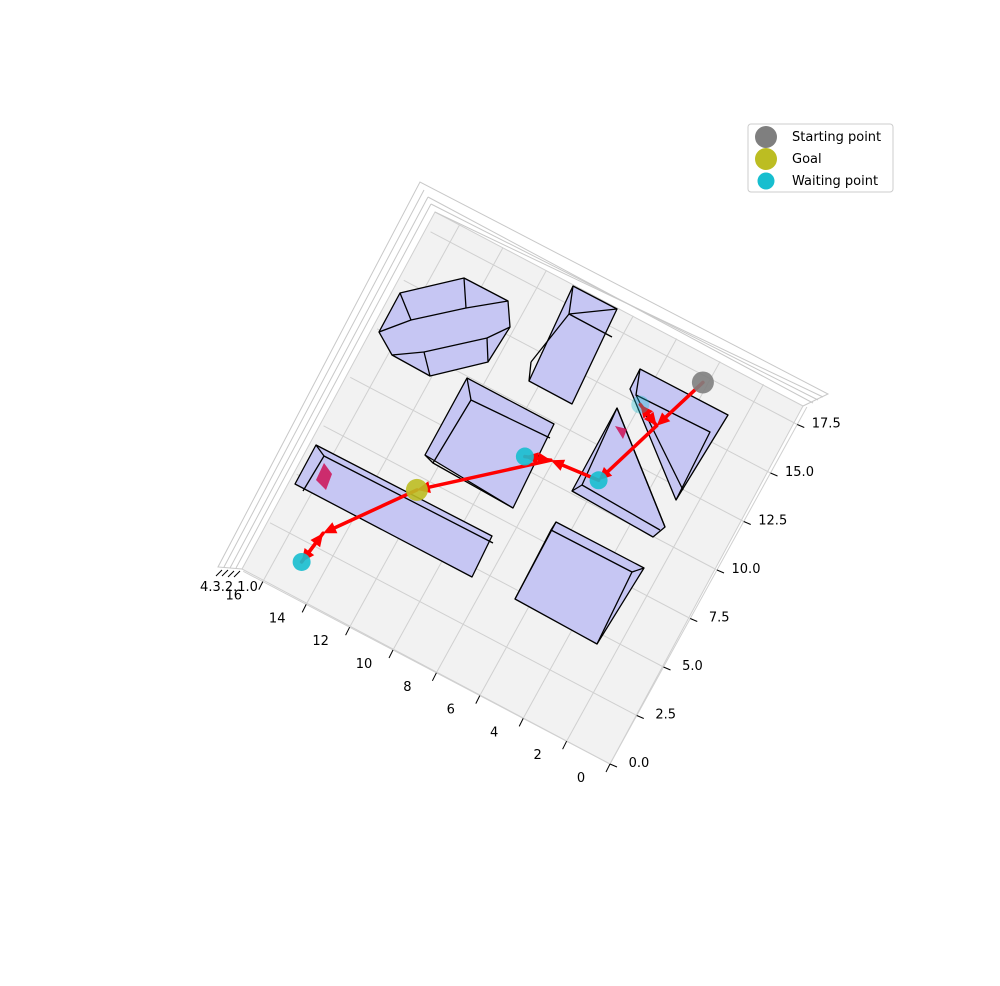 This screenshot has width=1000, height=986. What do you see at coordinates (719, 618) in the screenshot?
I see `y-tick-label: 7.5` at bounding box center [719, 618].